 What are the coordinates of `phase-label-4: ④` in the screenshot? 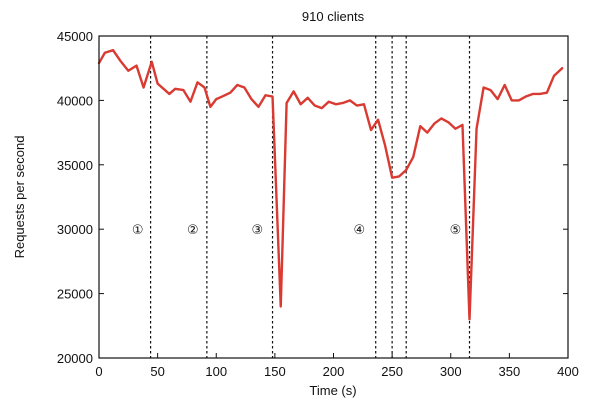 It's located at (359, 229).